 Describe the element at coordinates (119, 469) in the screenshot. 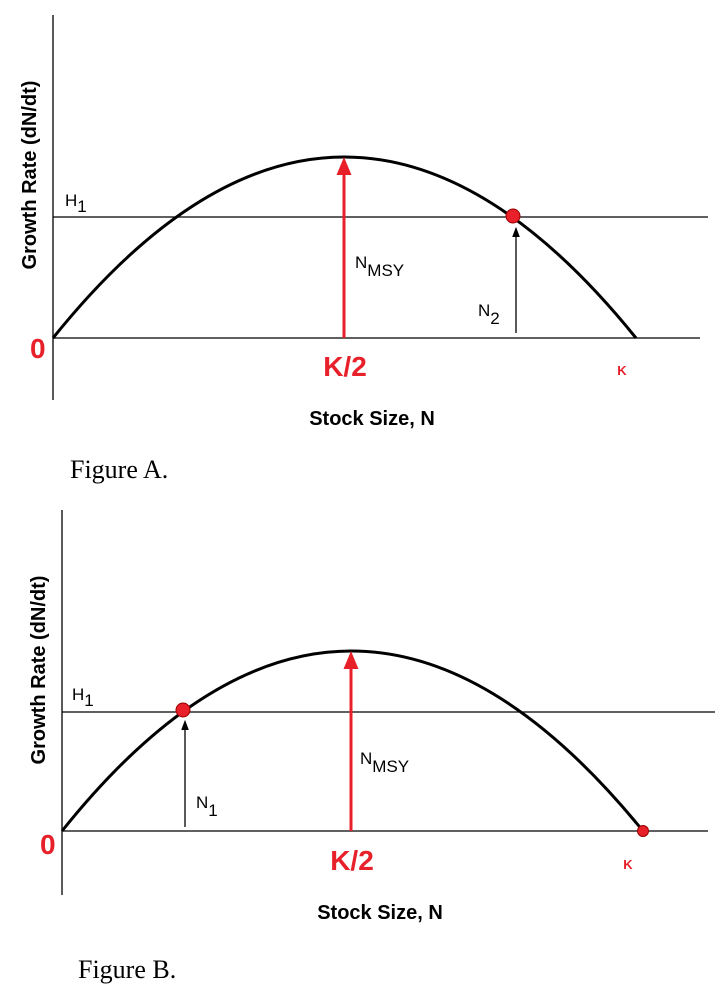

I see `caption: Figure A.` at that location.